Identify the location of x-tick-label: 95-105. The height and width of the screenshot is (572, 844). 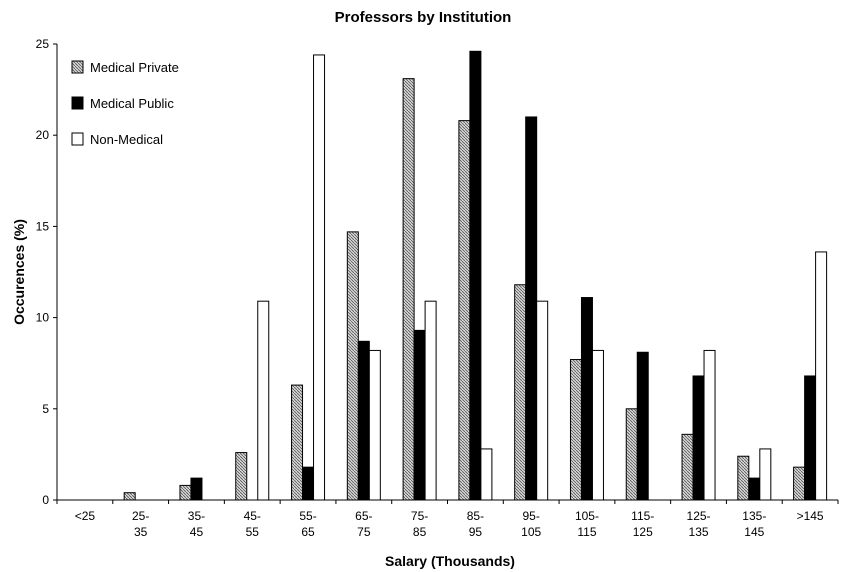
(531, 524).